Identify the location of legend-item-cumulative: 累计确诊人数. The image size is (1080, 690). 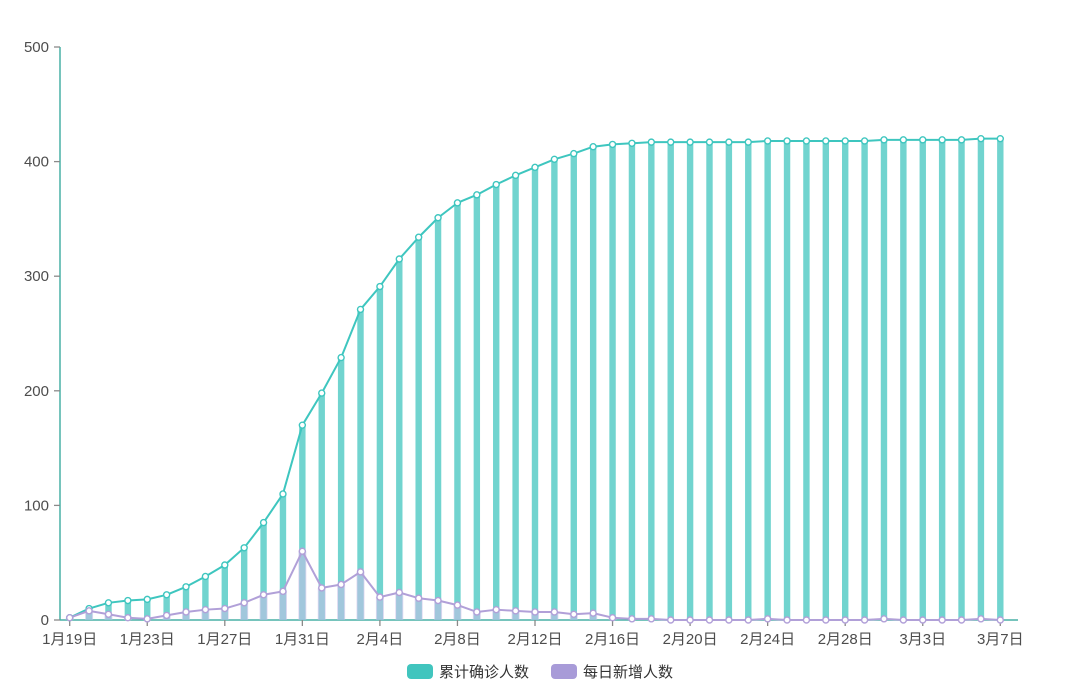
(467, 671).